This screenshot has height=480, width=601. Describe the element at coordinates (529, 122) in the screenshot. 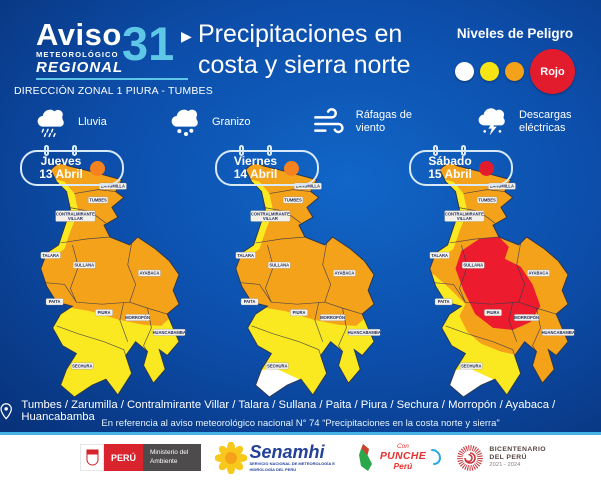

I see `legend-lightning: Descargas eléctricas` at that location.